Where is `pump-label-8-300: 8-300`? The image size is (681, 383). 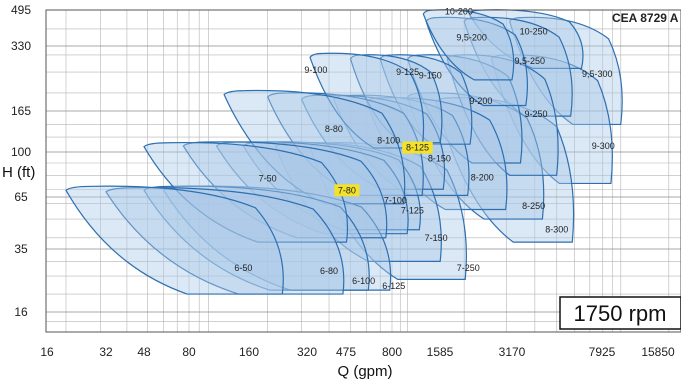 pump-label-8-300: 8-300 is located at coordinates (556, 230).